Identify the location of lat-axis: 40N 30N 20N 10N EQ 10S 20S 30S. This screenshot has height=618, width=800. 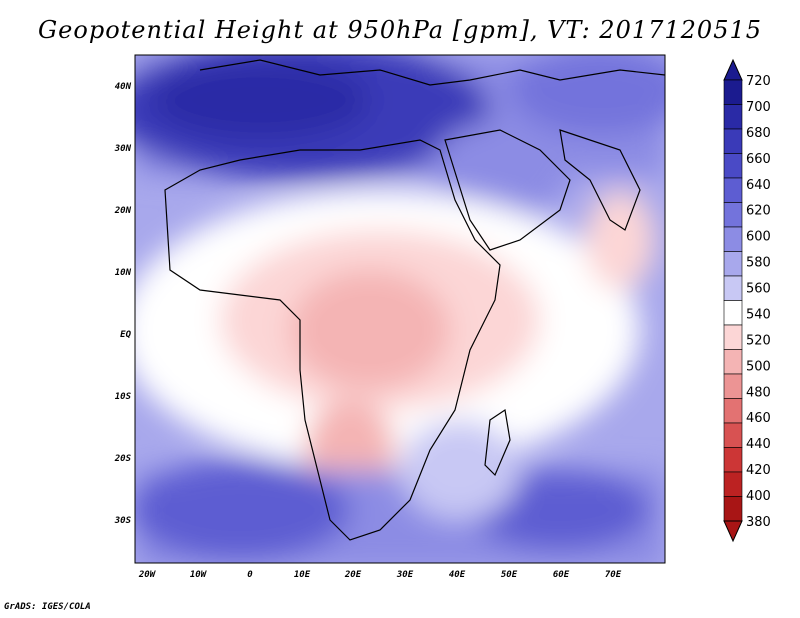
(123, 304).